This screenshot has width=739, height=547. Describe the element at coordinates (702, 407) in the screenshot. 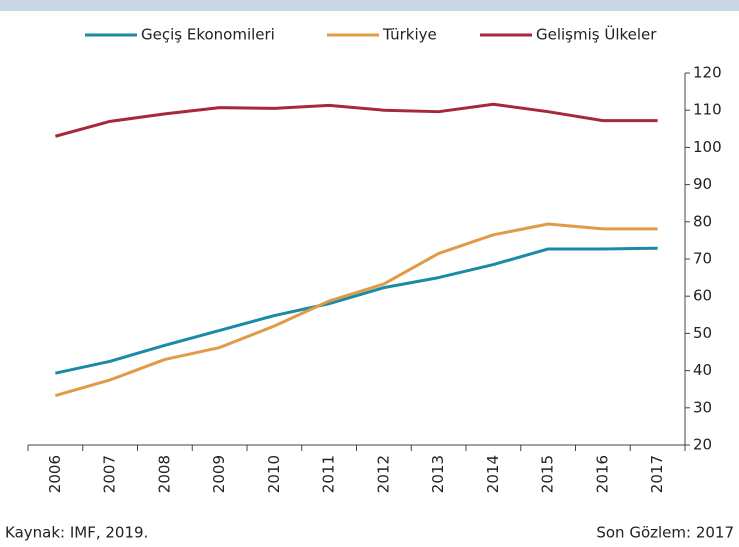

I see `y-tick-label: 30` at that location.